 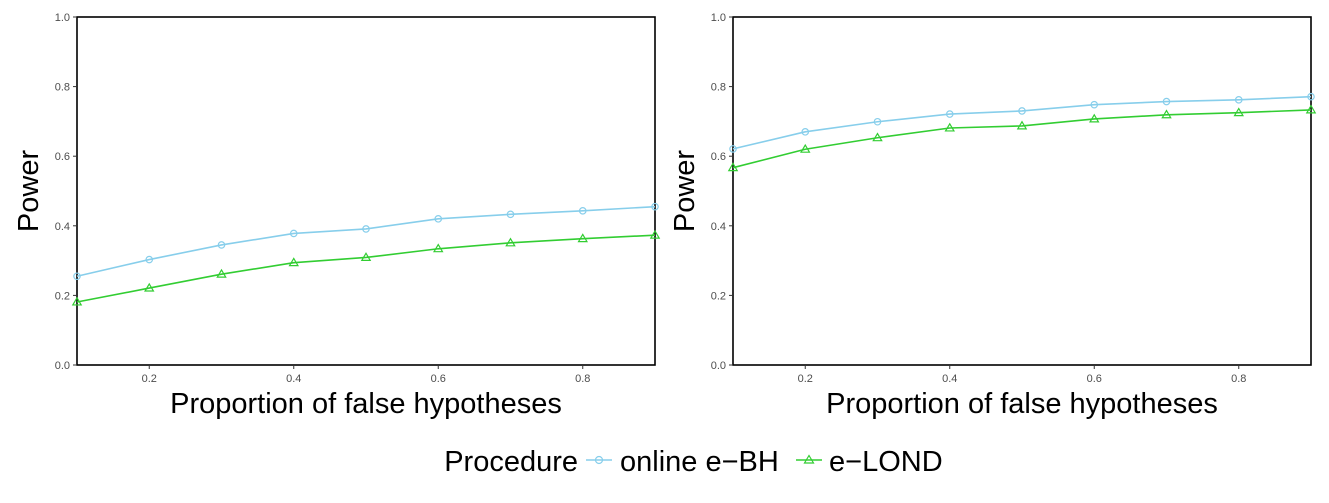 I want to click on legend-label-online-e-bh: online e−BH, so click(x=699, y=462).